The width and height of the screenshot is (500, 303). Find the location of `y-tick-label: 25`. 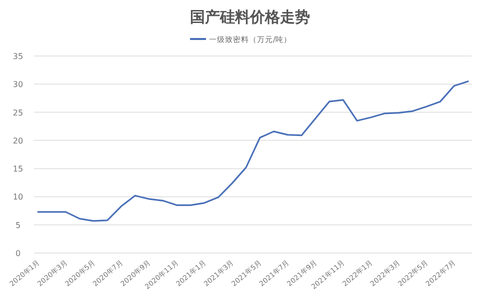

y-tick-label: 25 is located at coordinates (18, 113).